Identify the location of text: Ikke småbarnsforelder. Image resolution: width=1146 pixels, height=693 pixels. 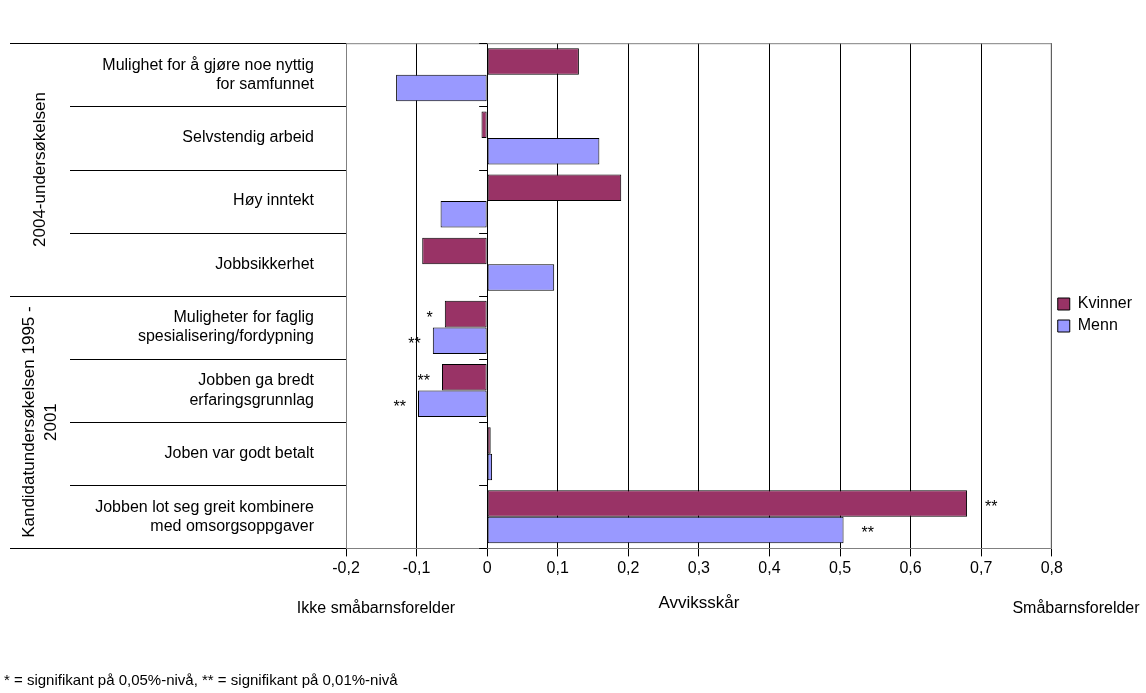
(376, 607).